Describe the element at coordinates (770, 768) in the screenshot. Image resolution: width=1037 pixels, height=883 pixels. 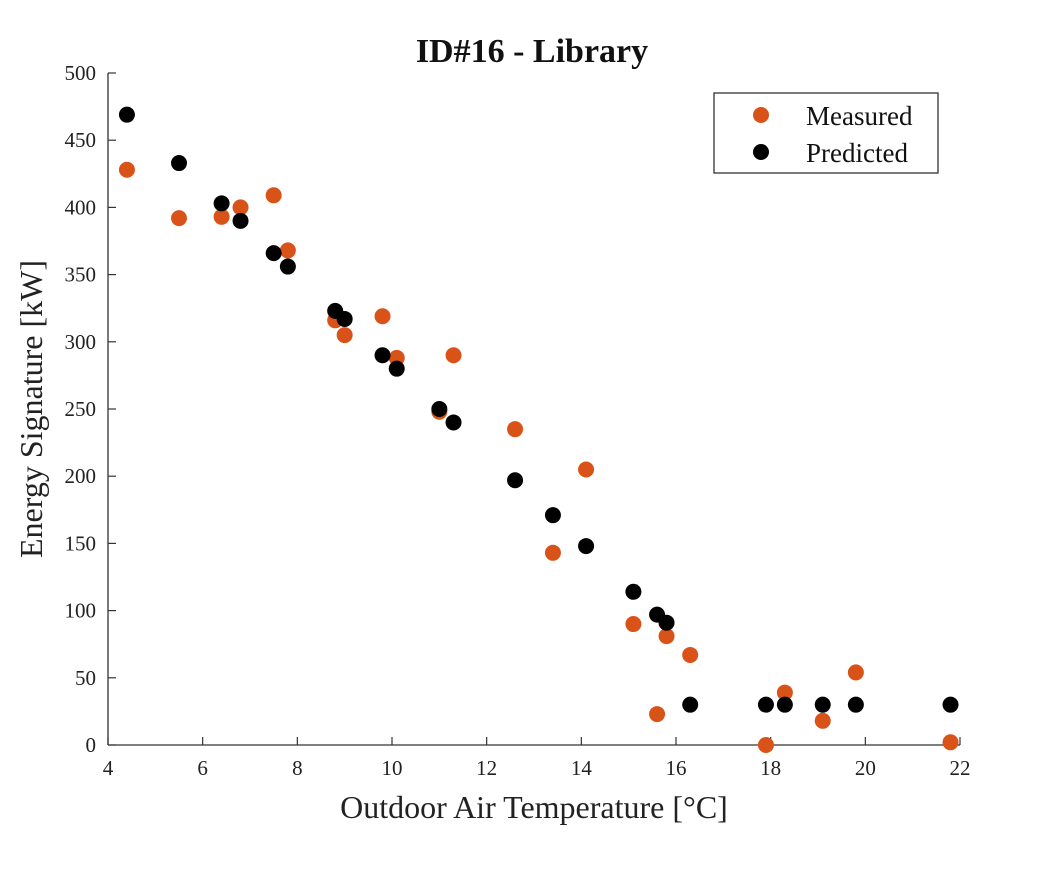
I see `x-tick-label: 18` at that location.